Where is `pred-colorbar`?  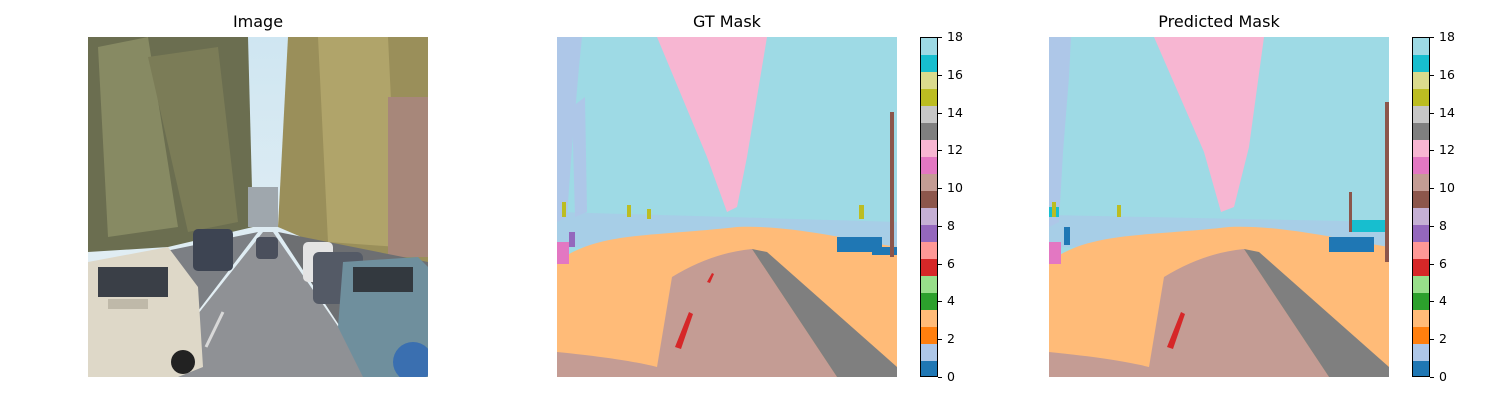 pred-colorbar is located at coordinates (1421, 207).